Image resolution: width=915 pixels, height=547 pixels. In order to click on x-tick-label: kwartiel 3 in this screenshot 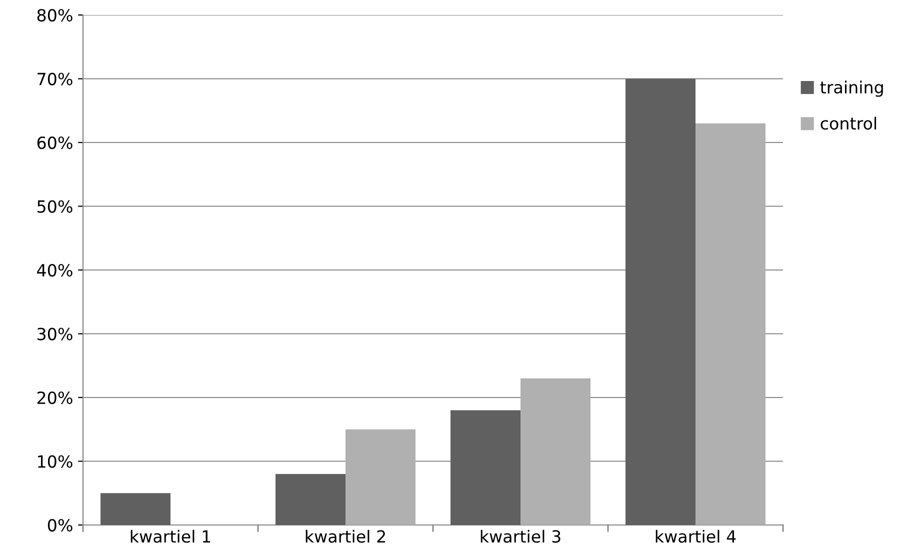, I will do `click(520, 536)`.